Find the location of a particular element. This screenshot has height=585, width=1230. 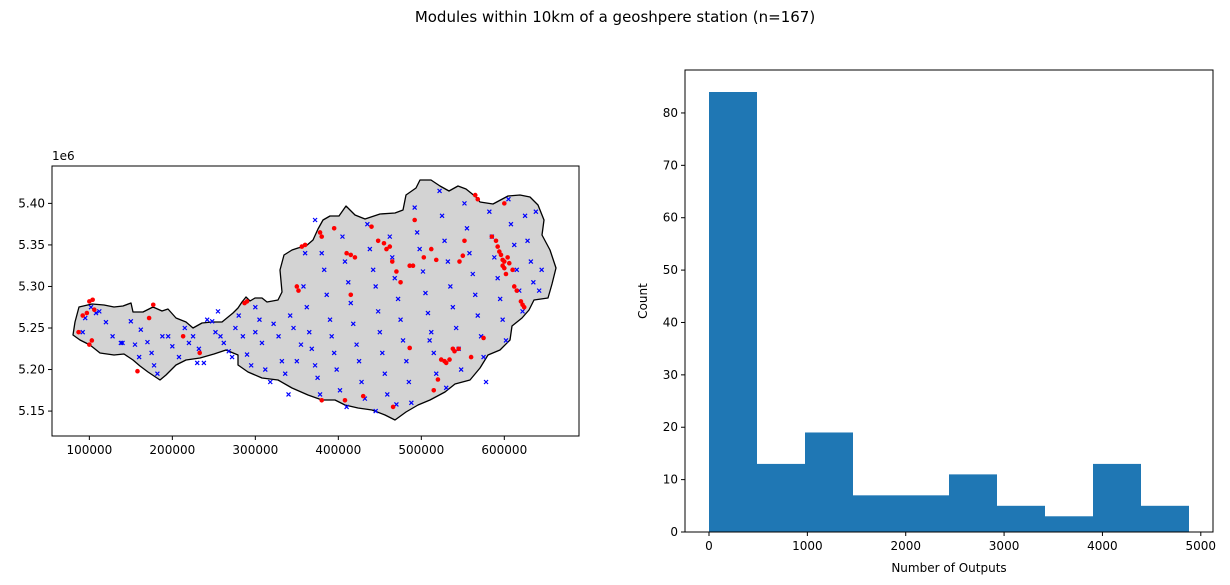

histogram-x-tick-label: 1000 is located at coordinates (807, 546).